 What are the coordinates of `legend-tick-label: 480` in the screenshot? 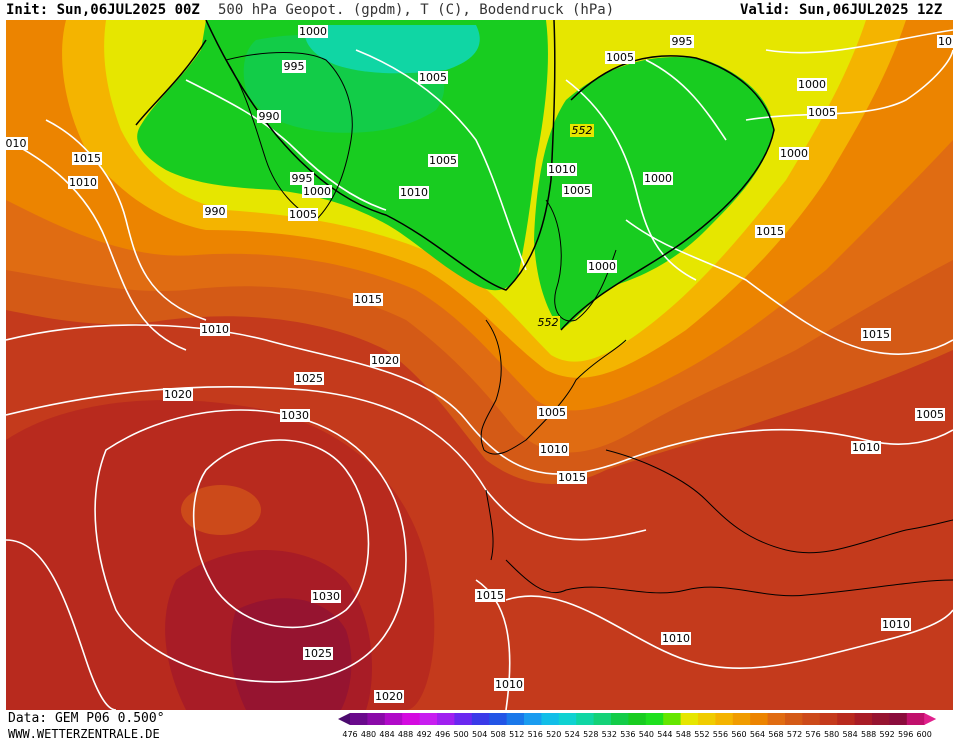 It's located at (368, 734).